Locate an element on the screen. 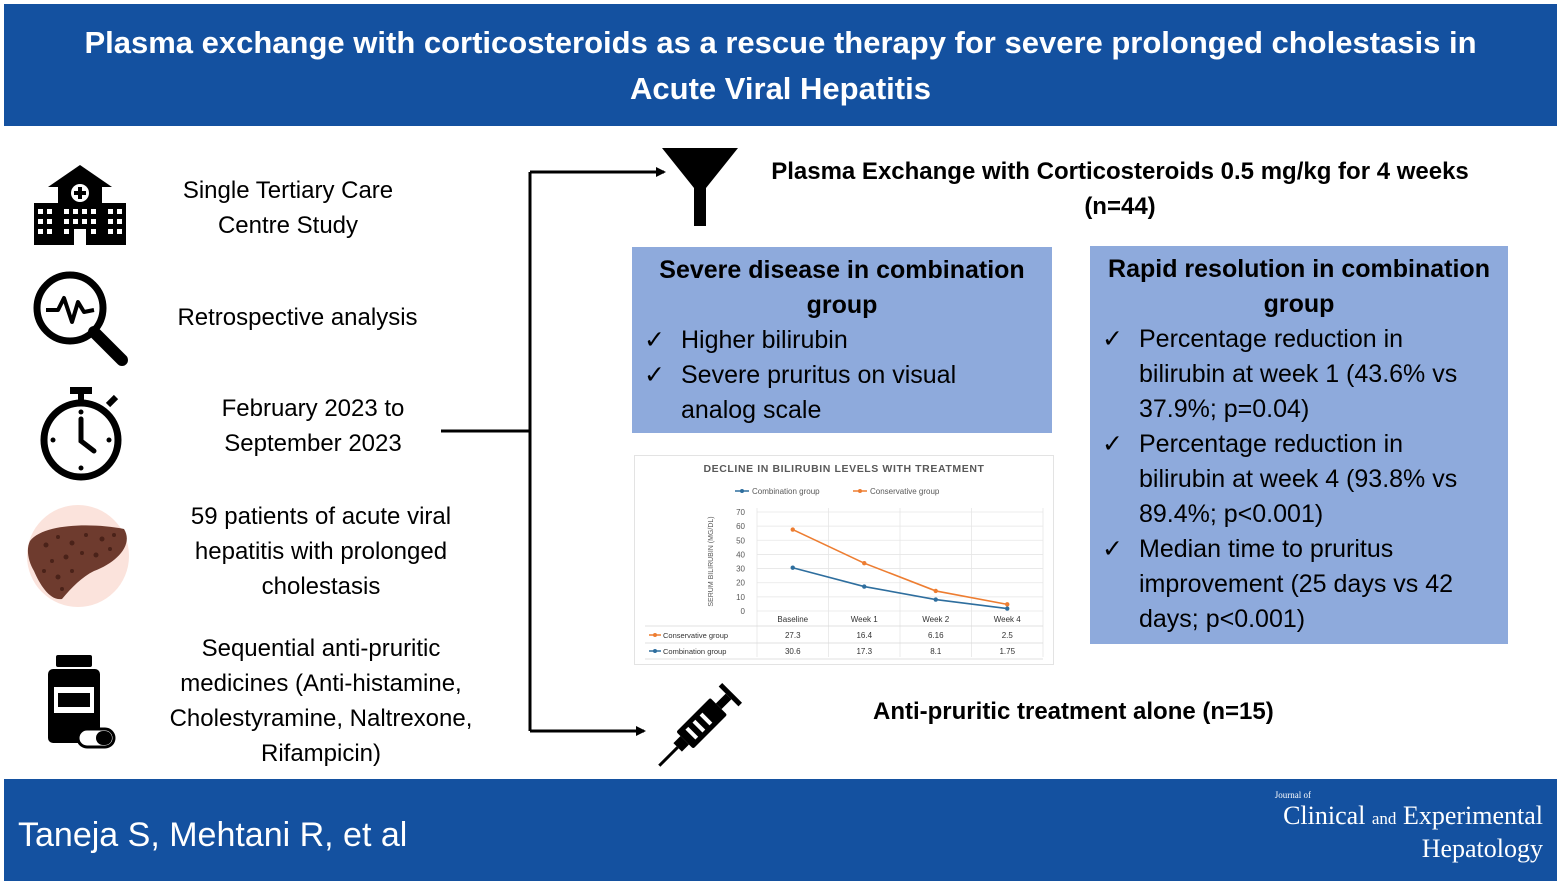  rapid-item-line: bilirubin at week 1 (43.6% vs is located at coordinates (1298, 374).